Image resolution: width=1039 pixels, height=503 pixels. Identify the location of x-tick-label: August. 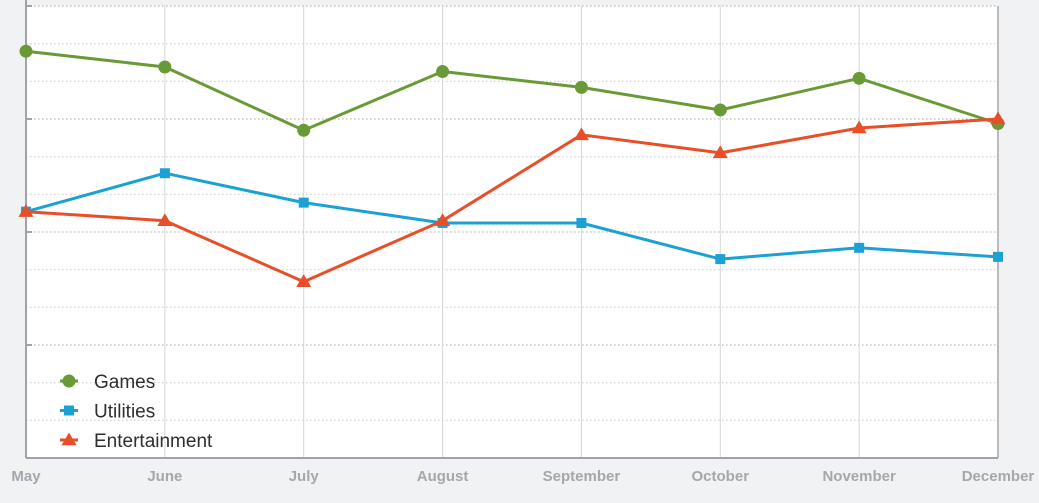
(443, 476).